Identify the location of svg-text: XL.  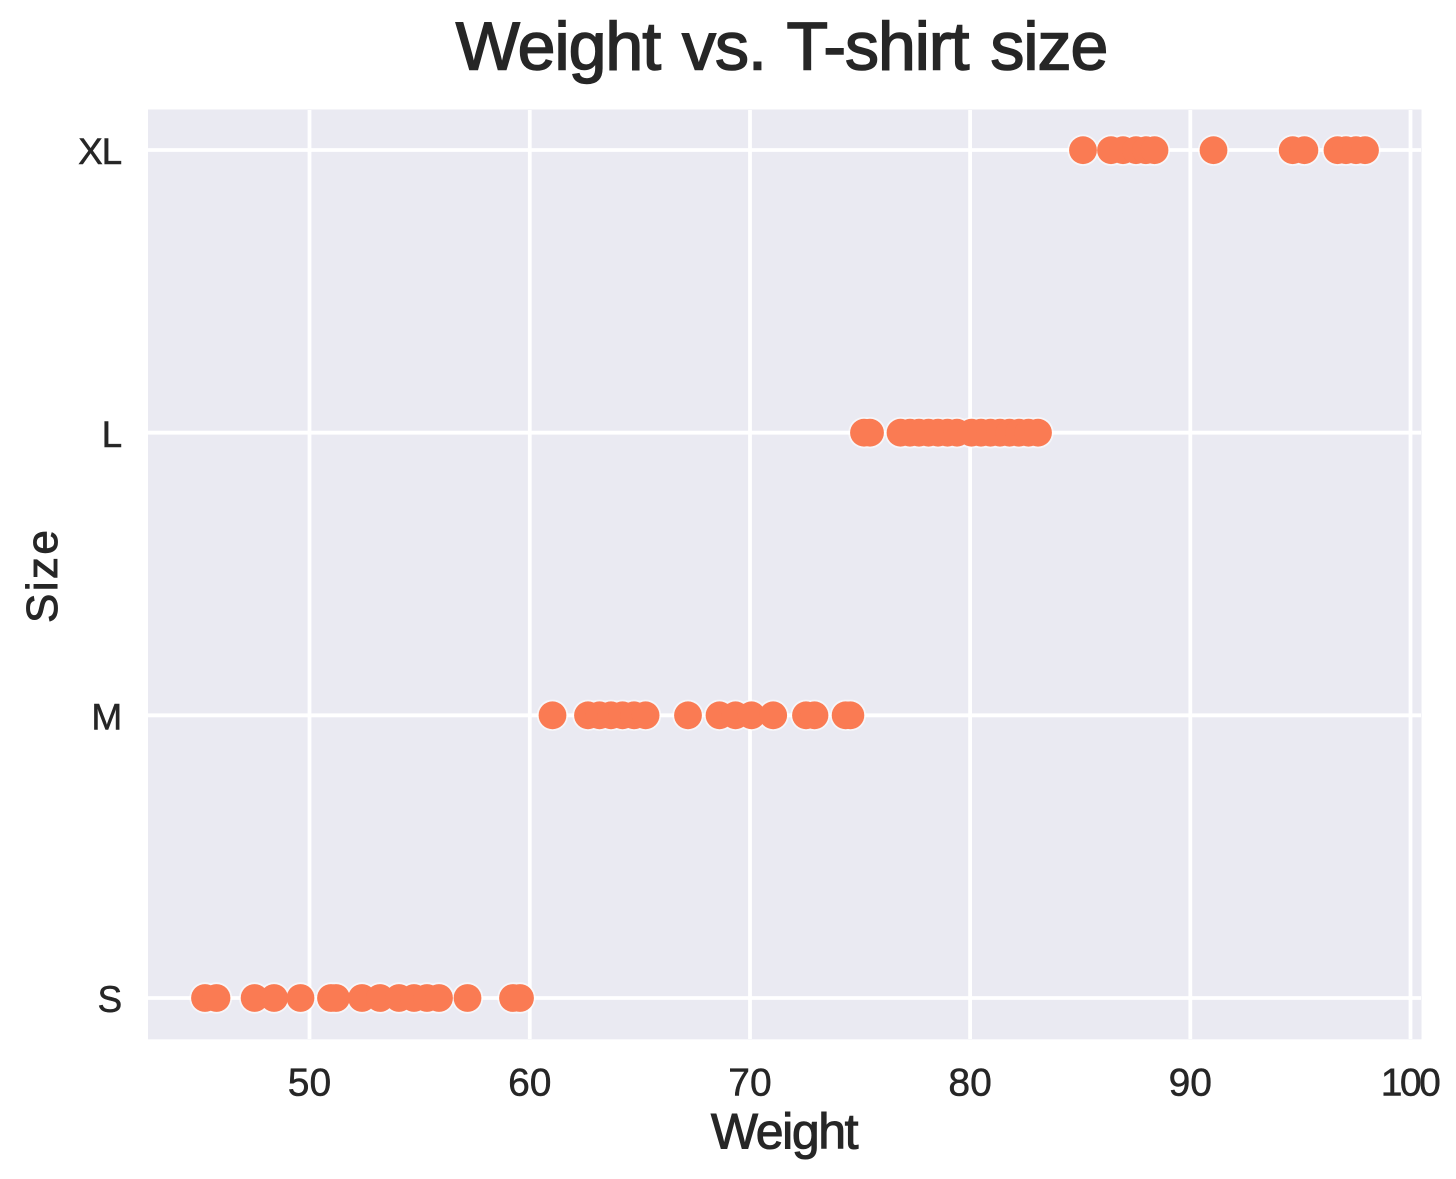
(99, 151).